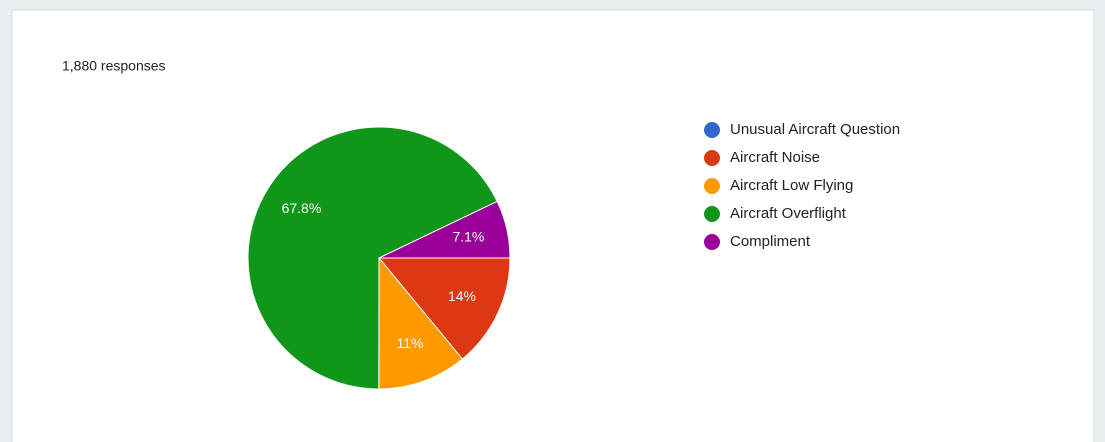  I want to click on legend-label: Unusual Aircraft Question, so click(815, 129).